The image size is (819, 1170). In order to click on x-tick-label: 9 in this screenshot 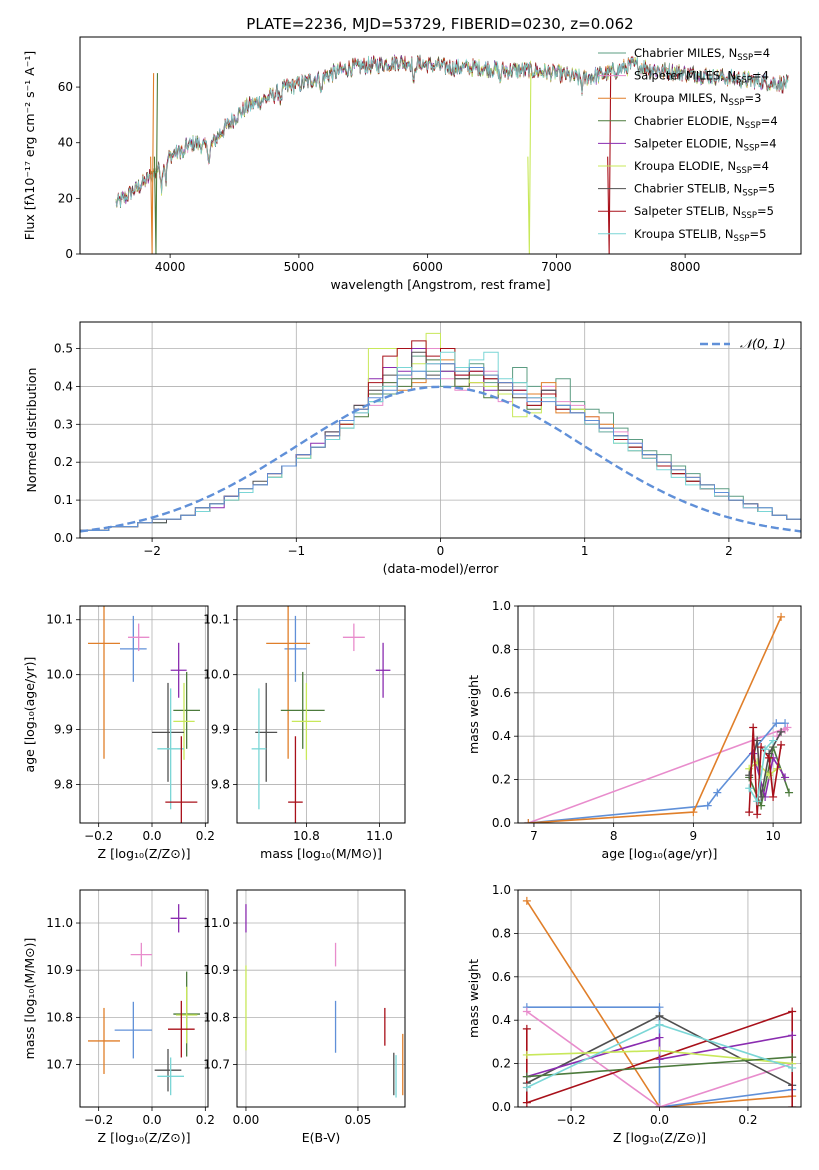, I will do `click(694, 836)`.